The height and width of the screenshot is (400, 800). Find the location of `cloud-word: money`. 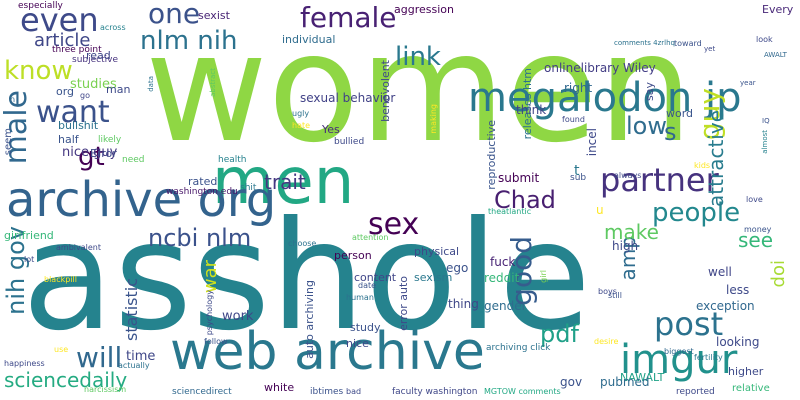

cloud-word: money is located at coordinates (758, 229).